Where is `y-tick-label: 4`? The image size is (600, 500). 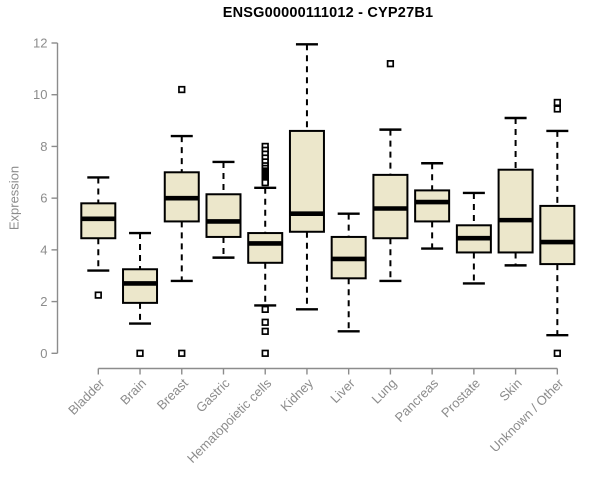
y-tick-label: 4 is located at coordinates (43, 249).